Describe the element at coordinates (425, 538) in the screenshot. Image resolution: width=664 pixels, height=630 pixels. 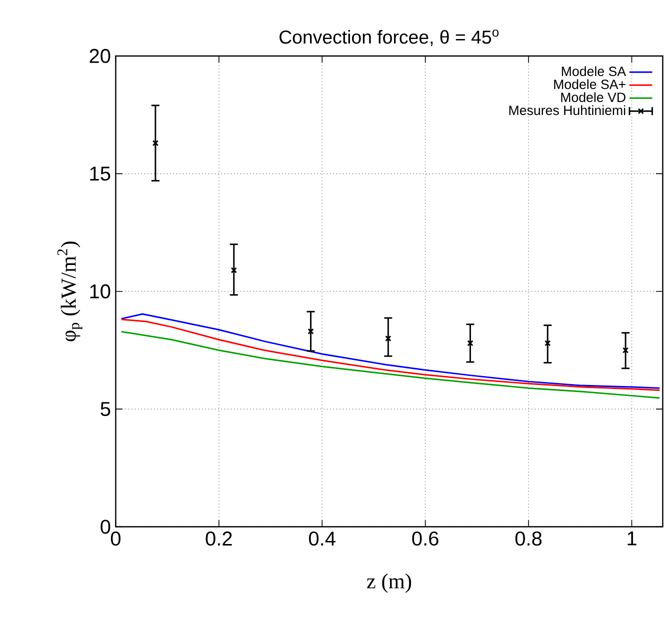
I see `x-tick-label: 0.6` at that location.